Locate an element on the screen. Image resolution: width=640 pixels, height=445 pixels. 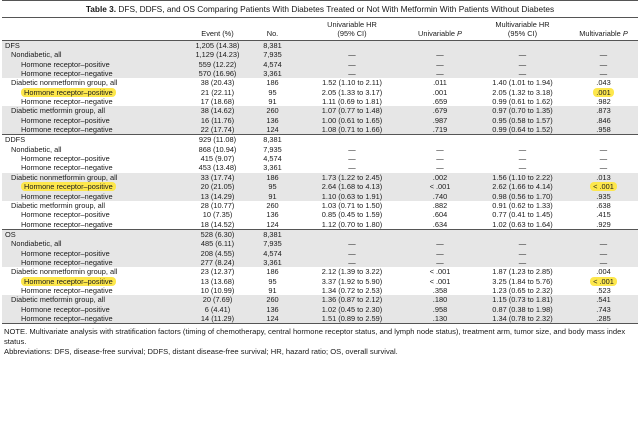
count-cell: 136 is located at coordinates (272, 309).